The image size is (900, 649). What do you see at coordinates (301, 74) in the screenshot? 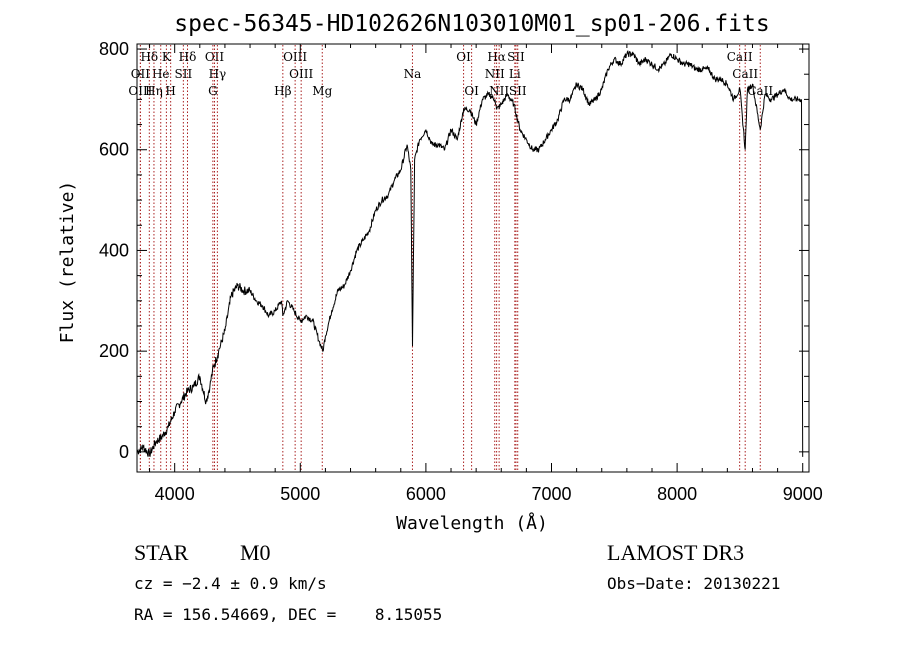
I see `line-marker-label-13: OIII` at bounding box center [301, 74].